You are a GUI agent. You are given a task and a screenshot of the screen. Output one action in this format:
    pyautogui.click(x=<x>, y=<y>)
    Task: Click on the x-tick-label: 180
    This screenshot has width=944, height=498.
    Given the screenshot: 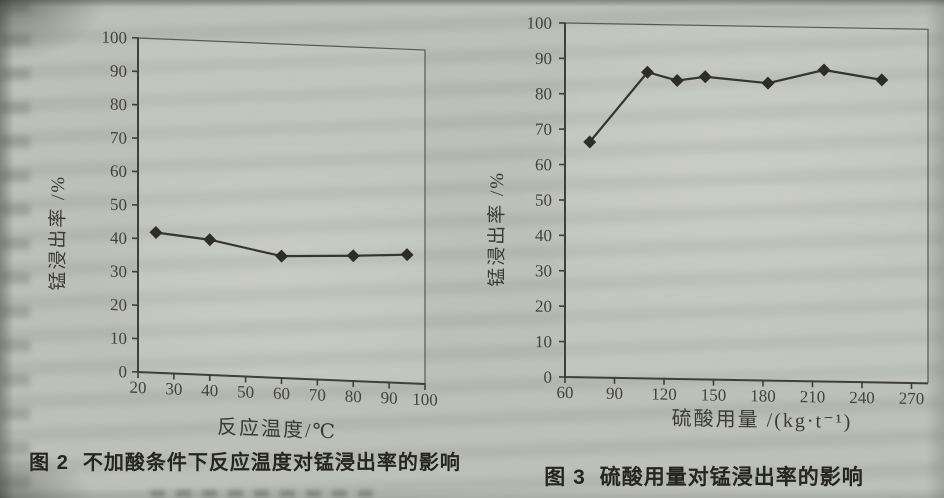 What is the action you would take?
    pyautogui.click(x=762, y=395)
    